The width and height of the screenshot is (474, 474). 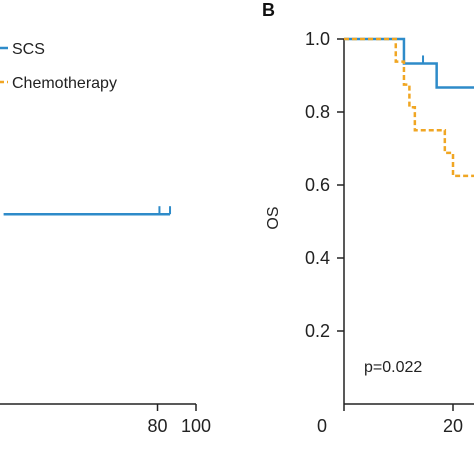 I want to click on panel-b-x-ticks: 0 20, so click(x=390, y=420).